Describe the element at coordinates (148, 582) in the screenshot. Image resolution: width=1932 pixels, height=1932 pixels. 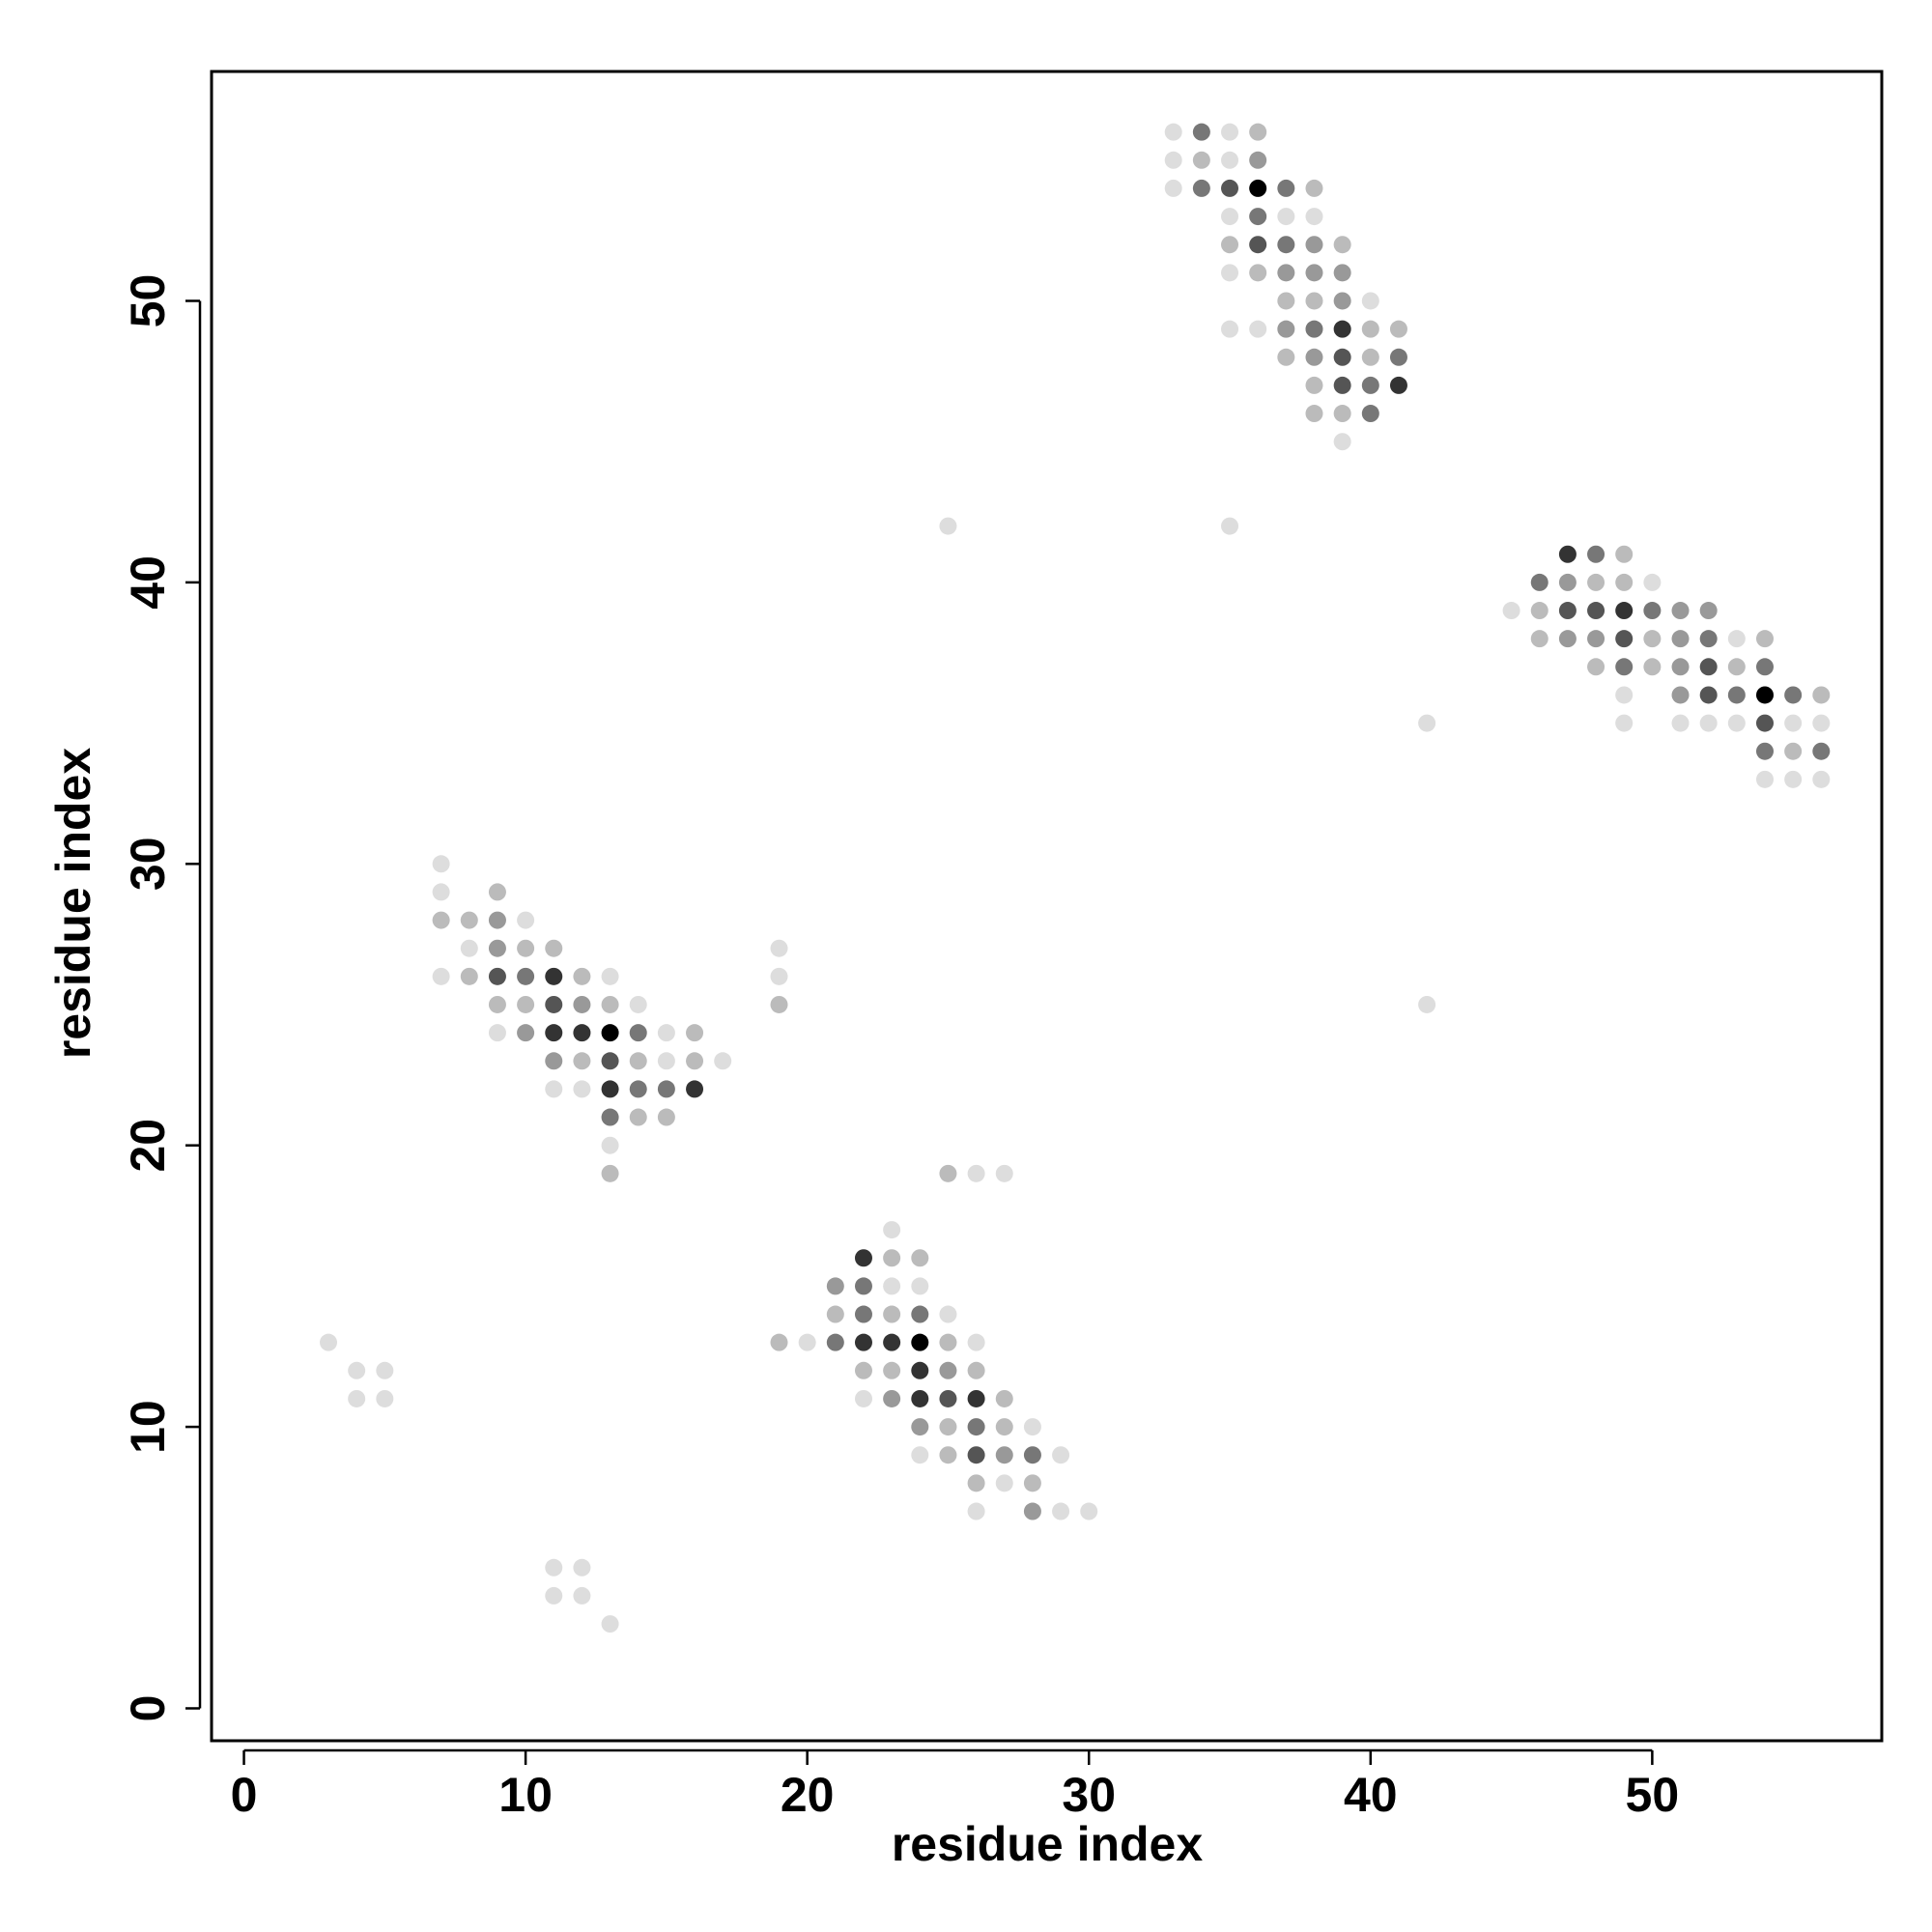
I see `y-tick-label: 40` at that location.